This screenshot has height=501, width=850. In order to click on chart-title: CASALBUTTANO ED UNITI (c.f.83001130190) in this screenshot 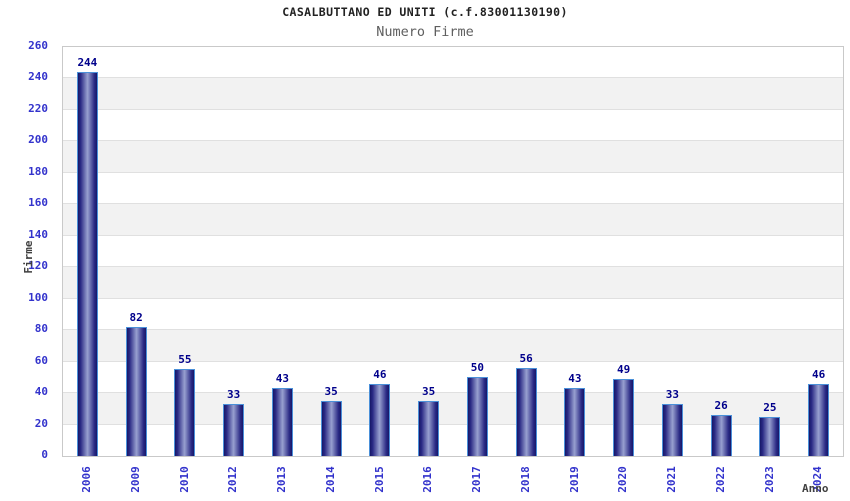, I will do `click(425, 12)`.